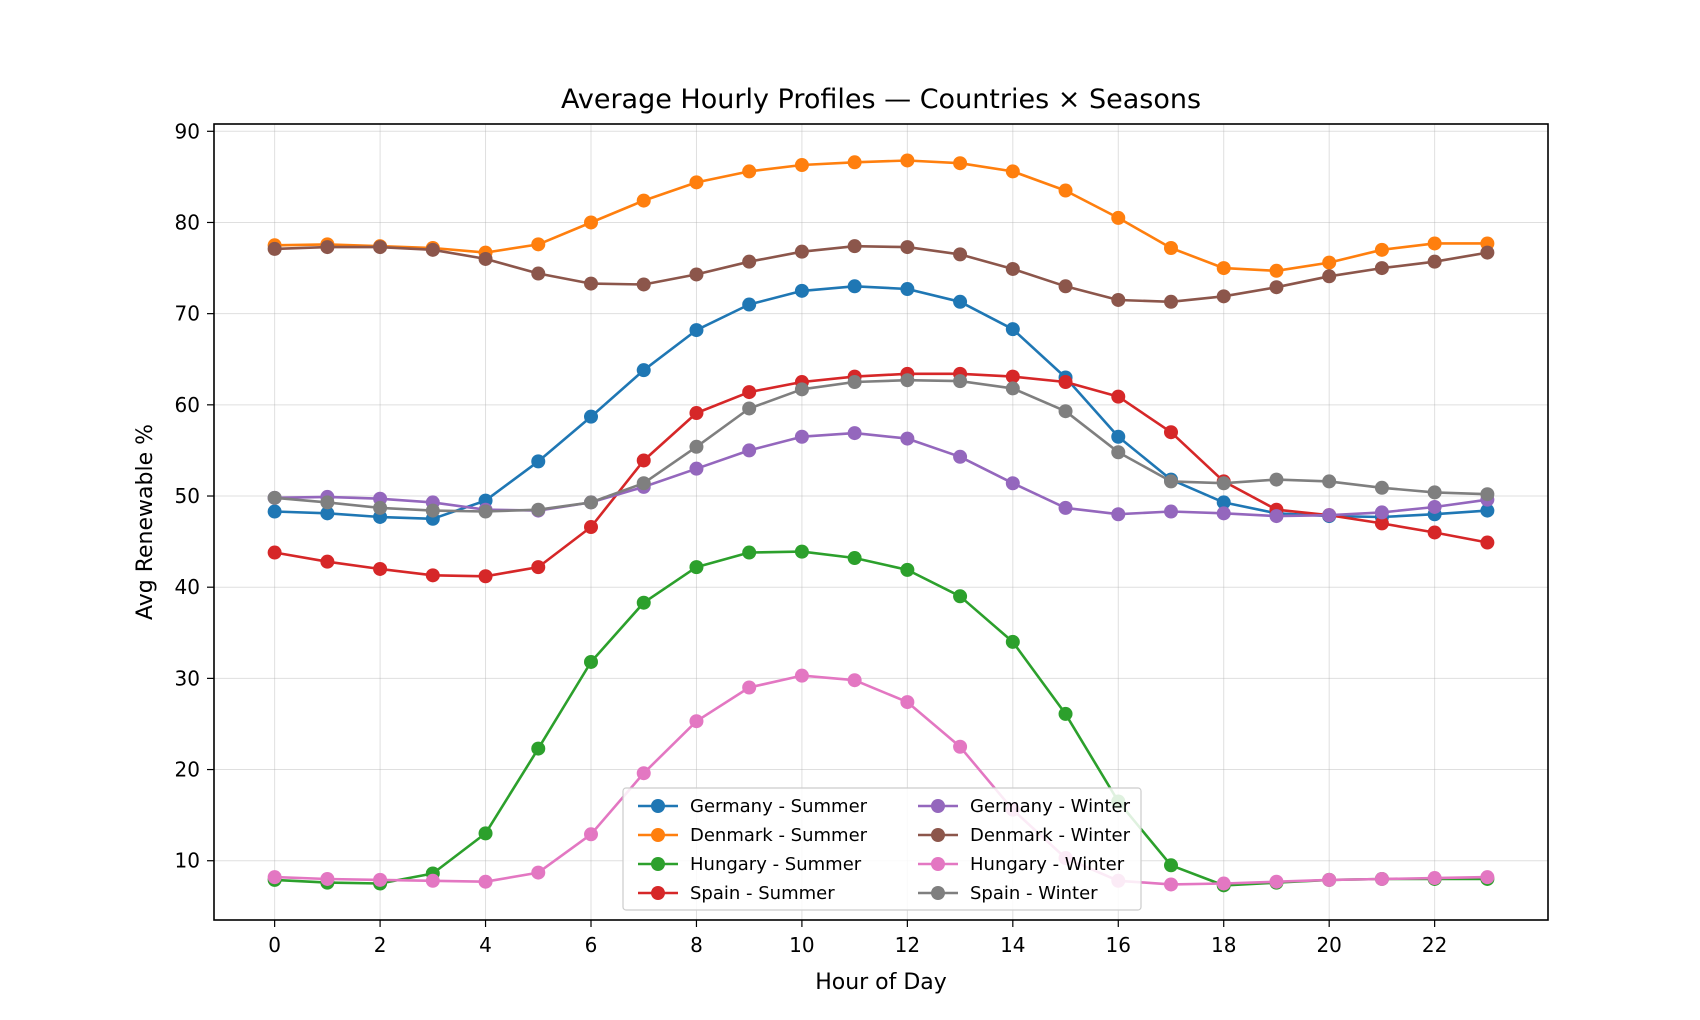  I want to click on y-tick-label: 80, so click(187, 222).